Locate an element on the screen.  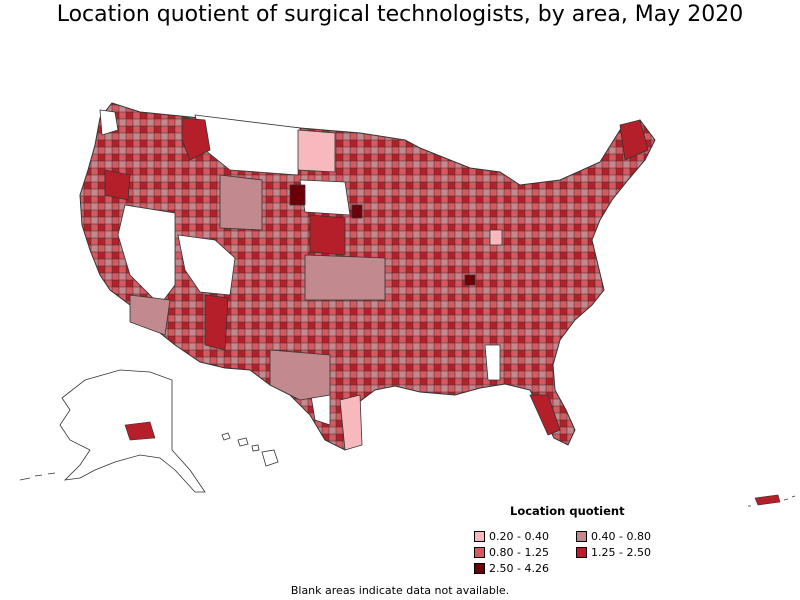
legend-item-2: 0.80 - 1.25 is located at coordinates (511, 552).